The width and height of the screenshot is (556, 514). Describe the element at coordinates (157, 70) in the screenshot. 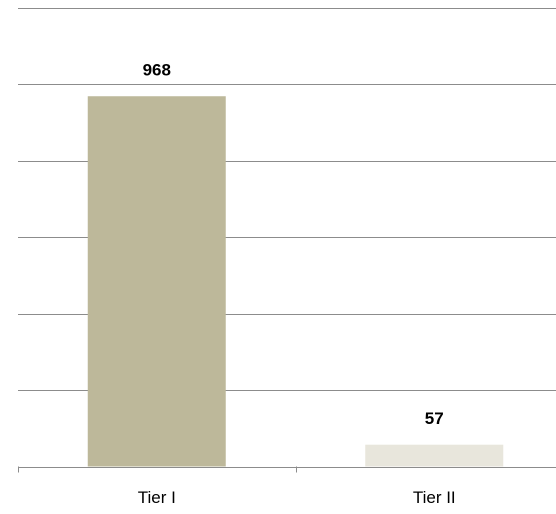

I see `value-label: 968` at that location.